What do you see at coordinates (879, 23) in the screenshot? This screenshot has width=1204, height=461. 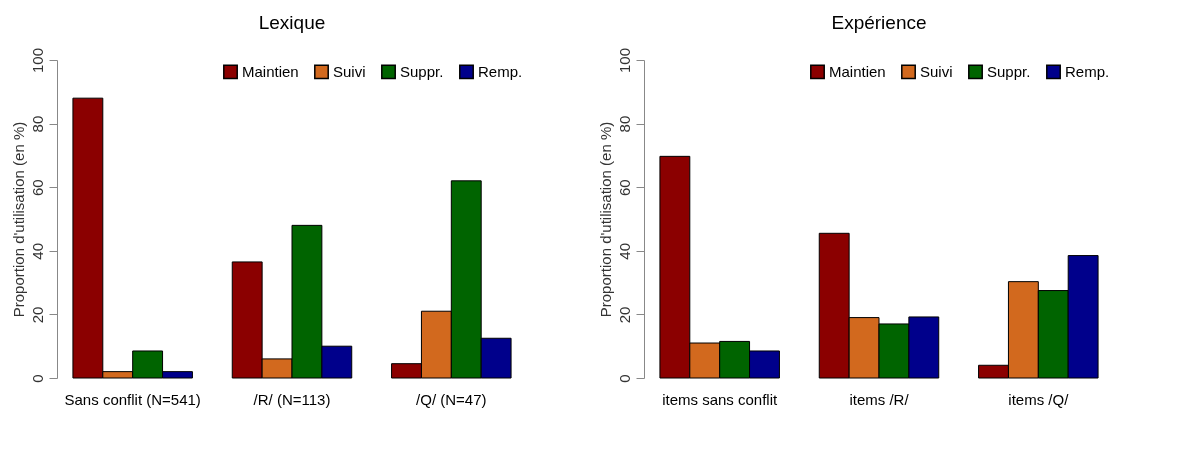 I see `chart-title: Expérience` at bounding box center [879, 23].